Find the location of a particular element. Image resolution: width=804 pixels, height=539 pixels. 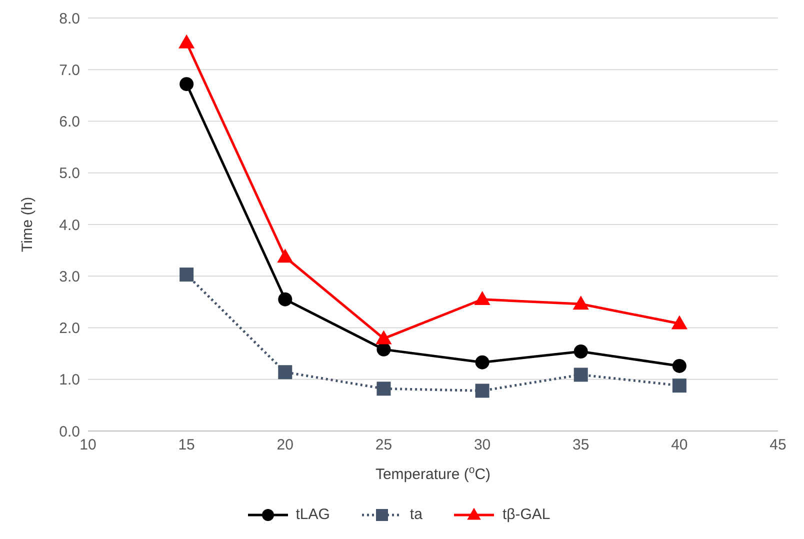

legend-label: ta is located at coordinates (416, 514).